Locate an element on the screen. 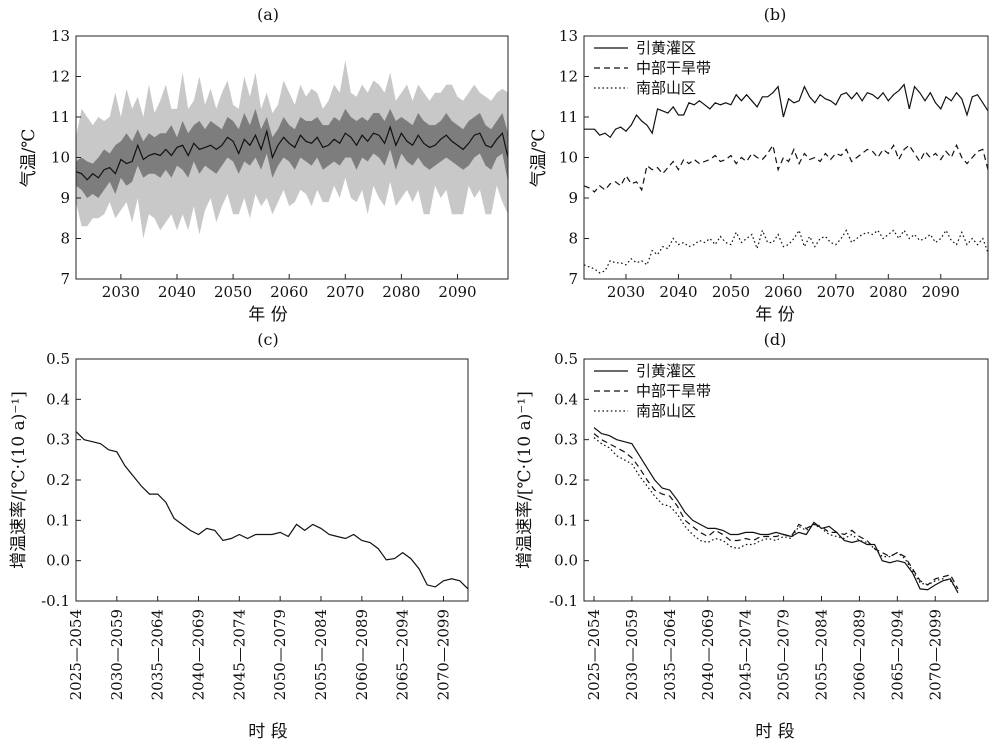 The image size is (1000, 750). panel-a-xtick-label: 2030 is located at coordinates (121, 292).